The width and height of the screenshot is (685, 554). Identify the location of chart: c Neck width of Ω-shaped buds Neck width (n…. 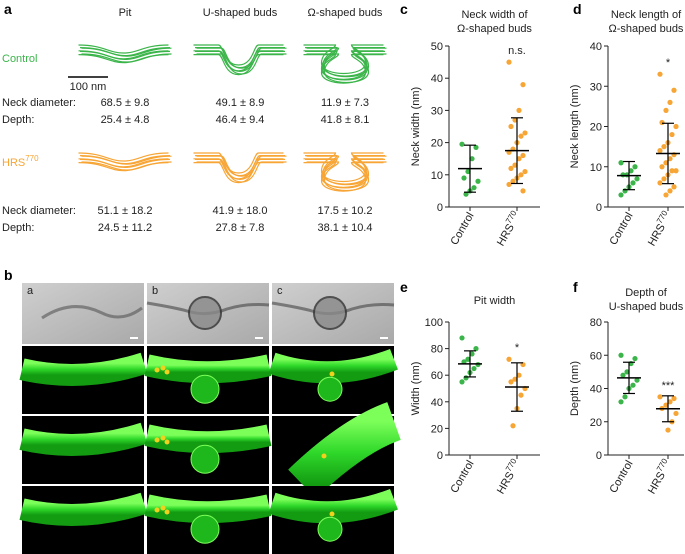
(470, 124).